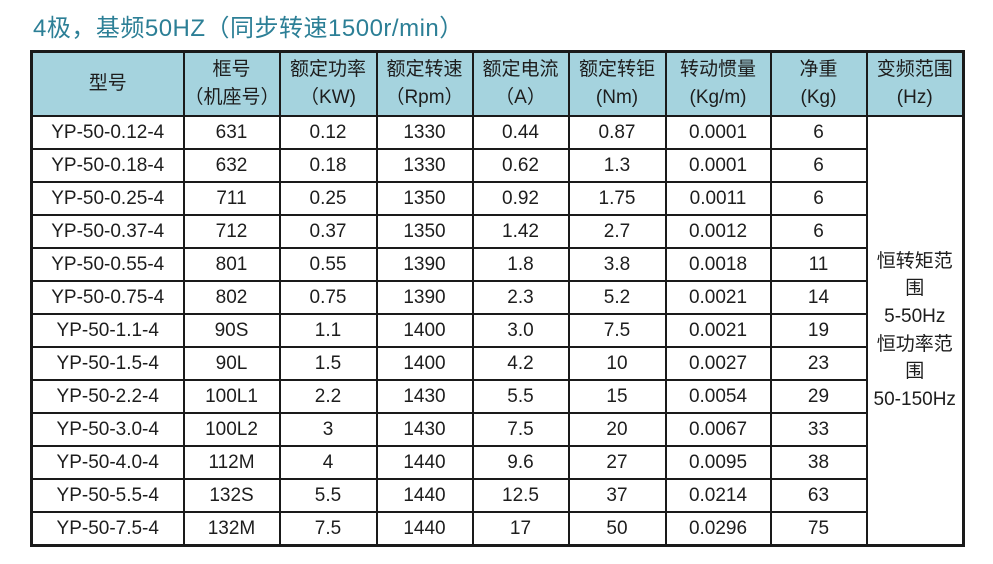 This screenshot has width=993, height=564. What do you see at coordinates (107, 396) in the screenshot?
I see `cell-model: YP-50-2.2-4` at bounding box center [107, 396].